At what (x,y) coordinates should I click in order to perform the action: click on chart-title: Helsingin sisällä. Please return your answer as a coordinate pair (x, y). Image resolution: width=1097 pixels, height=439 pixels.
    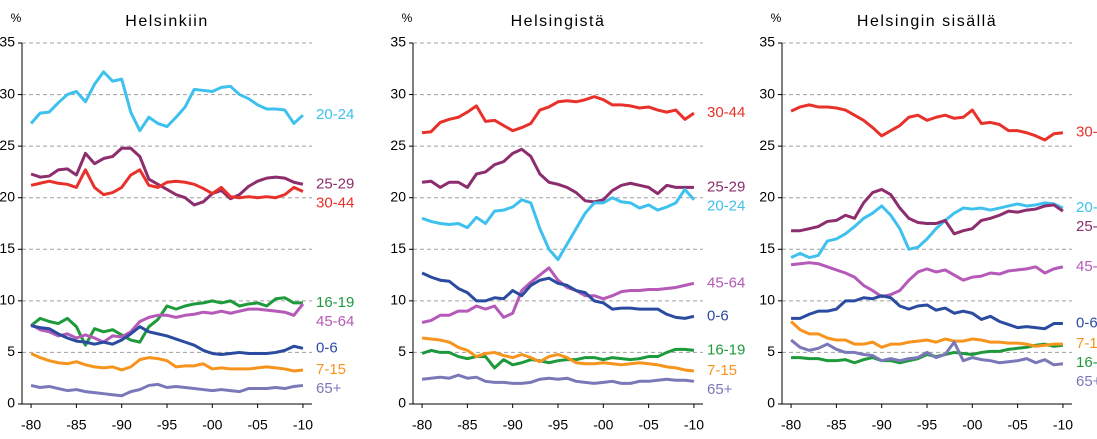
    Looking at the image, I should click on (927, 21).